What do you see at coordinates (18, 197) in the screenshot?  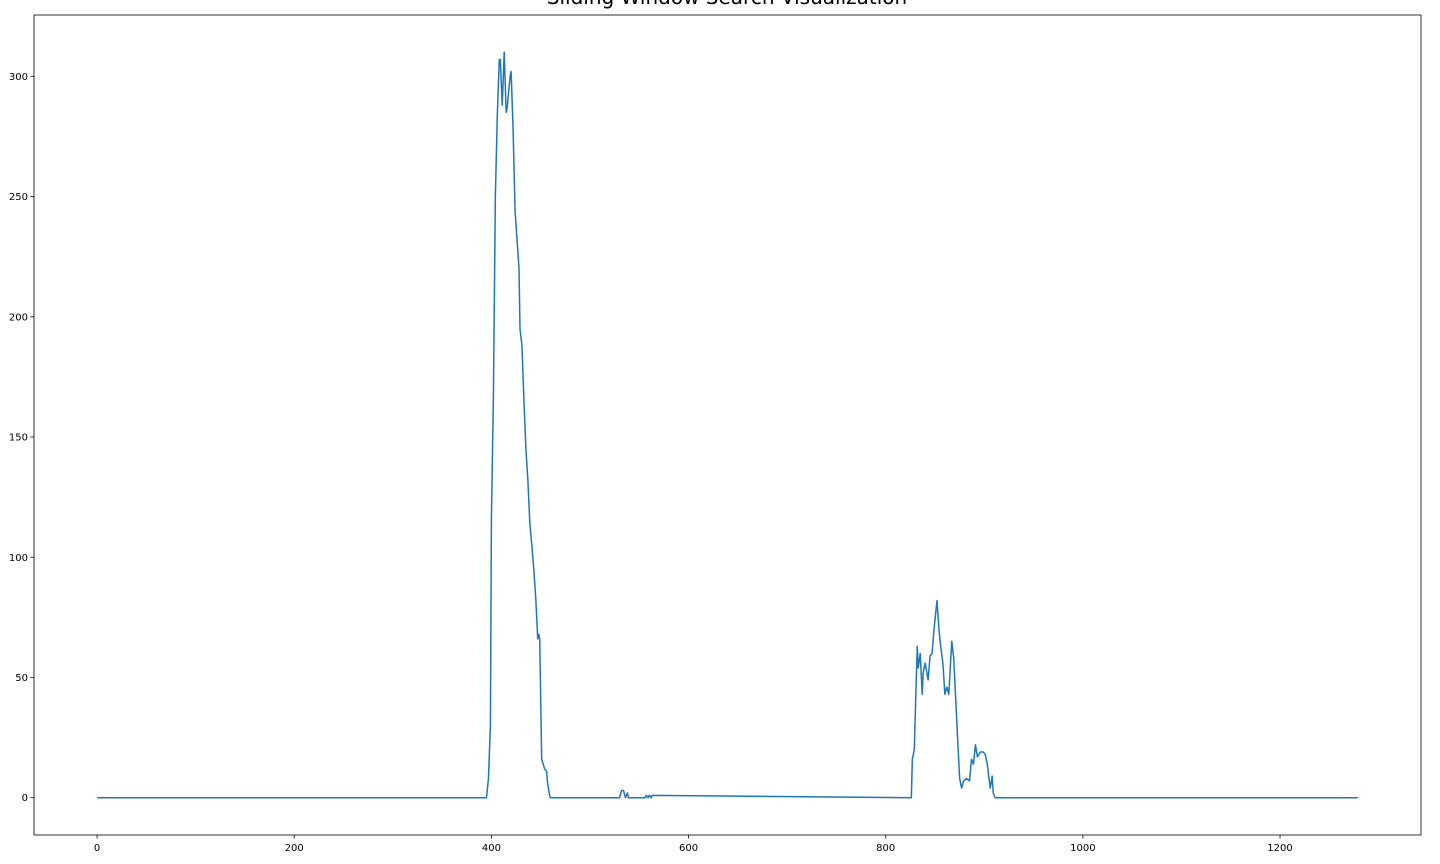 I see `y-tick-label: 250` at bounding box center [18, 197].